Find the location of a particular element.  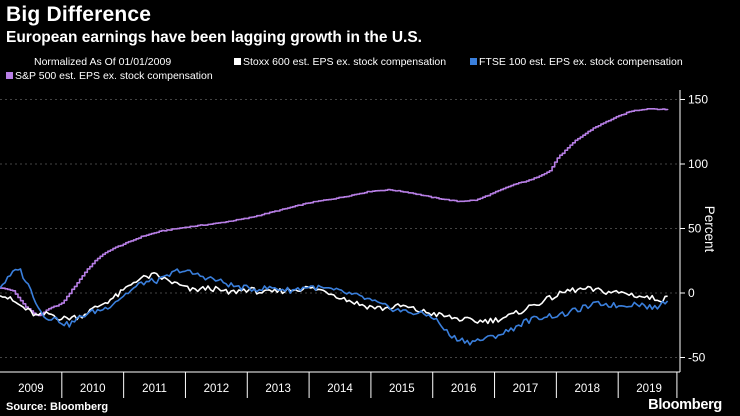

legend-swatch-ftse is located at coordinates (473, 61).